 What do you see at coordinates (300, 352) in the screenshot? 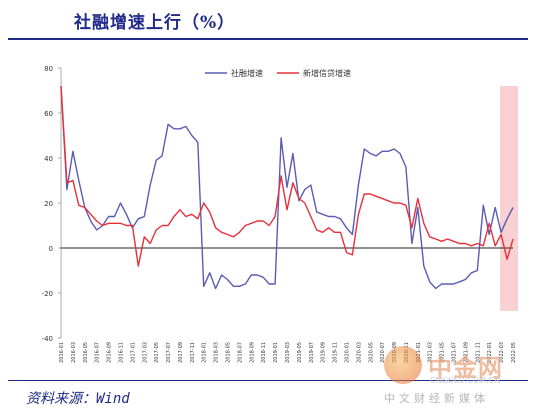
I see `x-tick-label: 2019-05` at bounding box center [300, 352].